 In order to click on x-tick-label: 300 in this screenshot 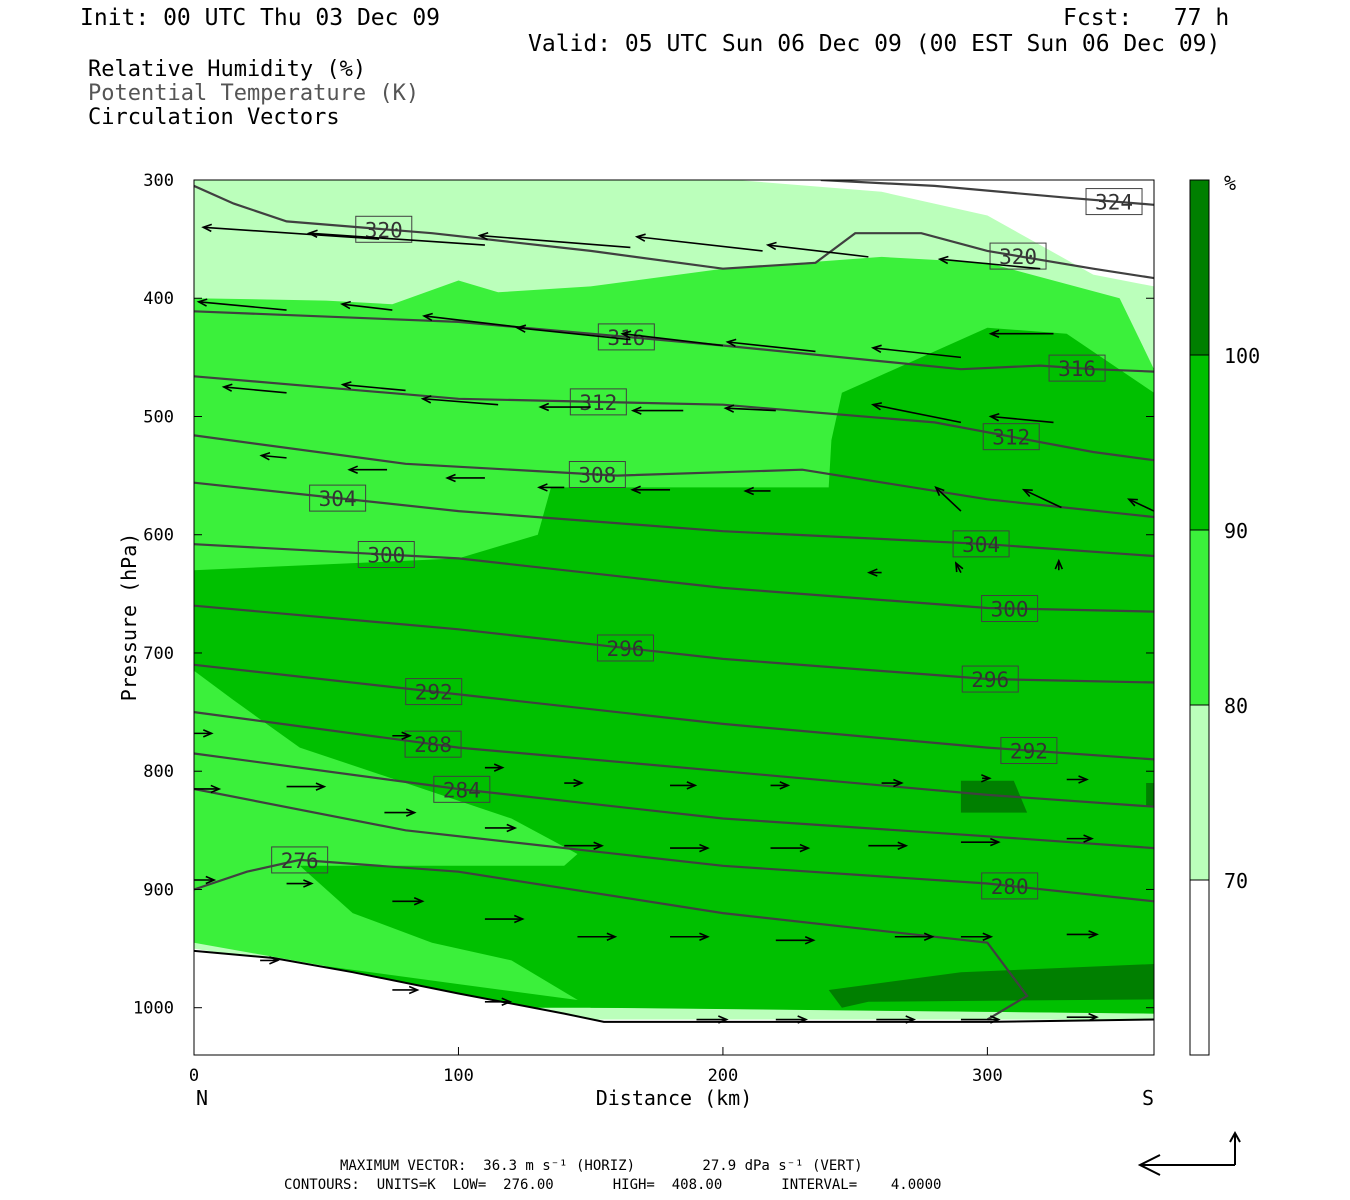, I will do `click(987, 1076)`.